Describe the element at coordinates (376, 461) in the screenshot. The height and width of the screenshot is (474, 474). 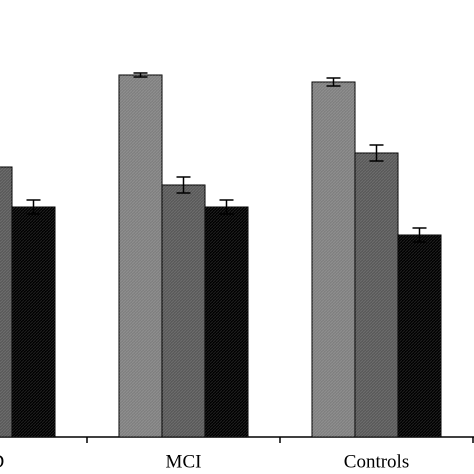
I see `x-tick-label: Controls` at that location.